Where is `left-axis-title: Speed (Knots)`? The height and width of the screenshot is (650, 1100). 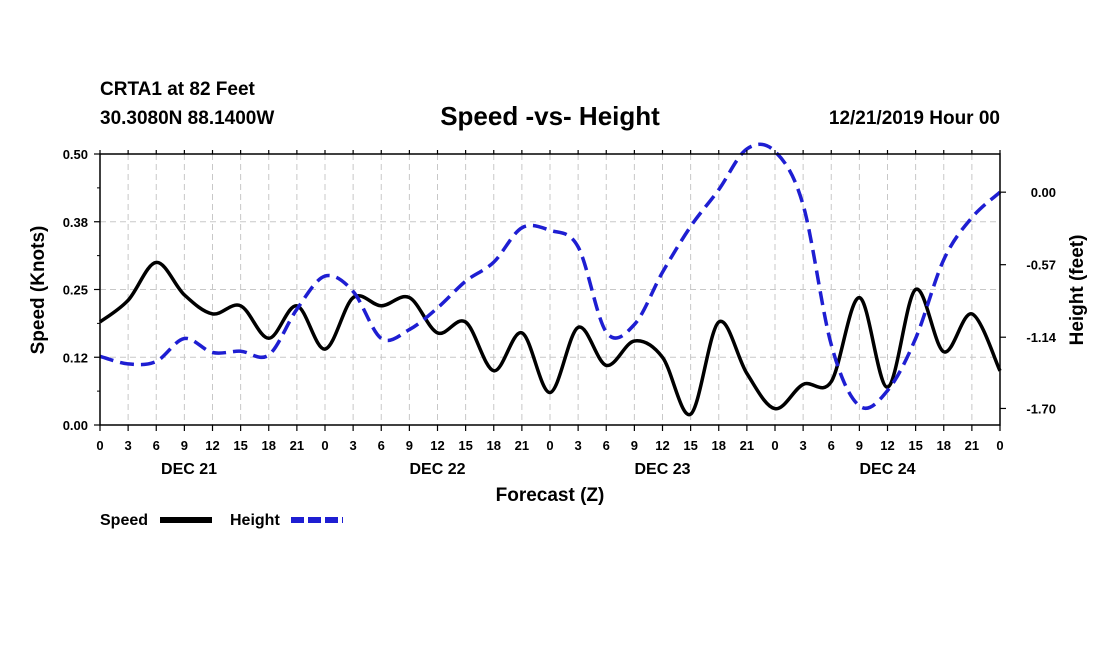 left-axis-title: Speed (Knots) is located at coordinates (38, 290).